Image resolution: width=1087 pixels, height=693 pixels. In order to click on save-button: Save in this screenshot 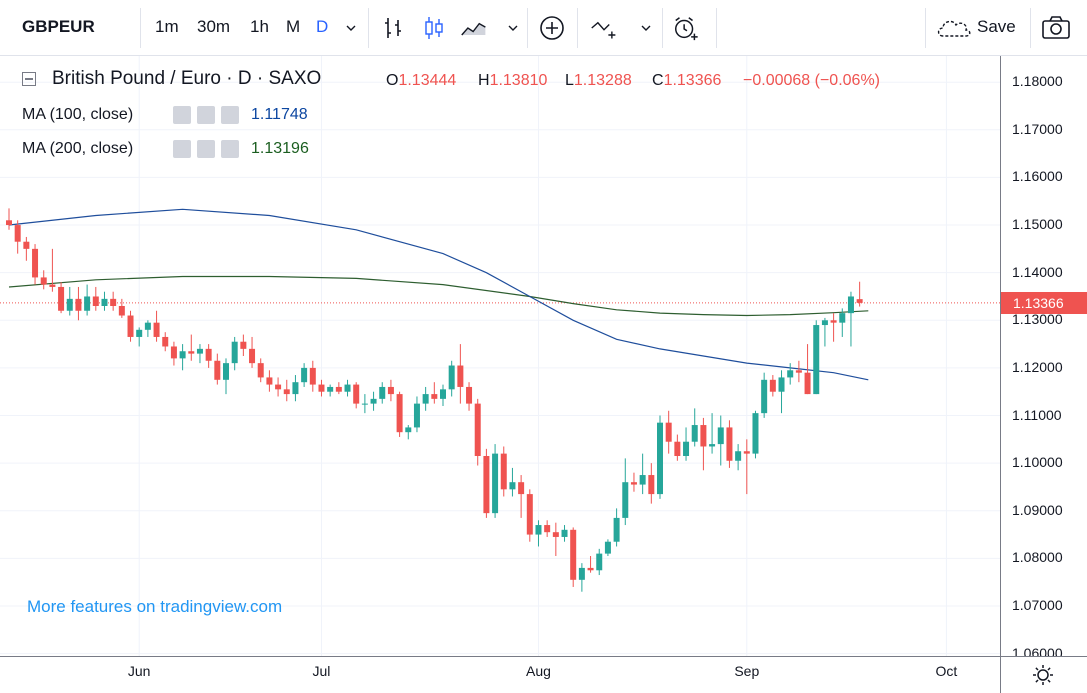, I will do `click(996, 26)`.